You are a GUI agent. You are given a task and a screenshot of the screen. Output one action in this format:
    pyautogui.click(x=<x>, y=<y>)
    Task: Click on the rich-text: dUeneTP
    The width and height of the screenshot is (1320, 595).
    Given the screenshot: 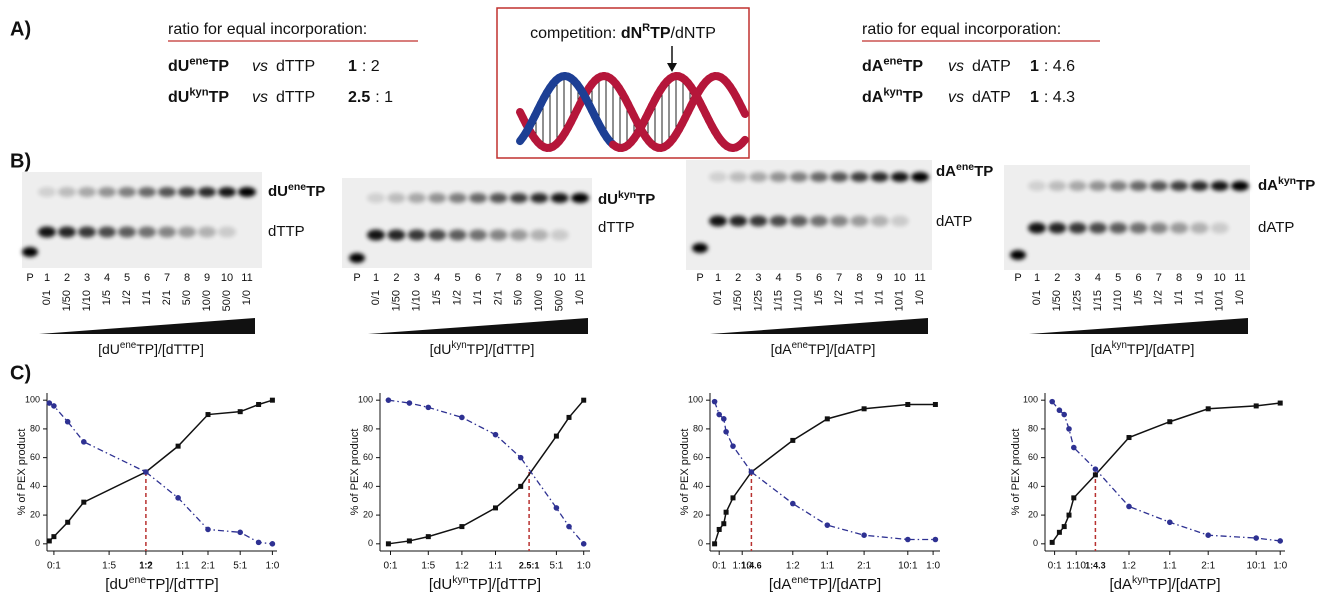 What is the action you would take?
    pyautogui.click(x=296, y=190)
    